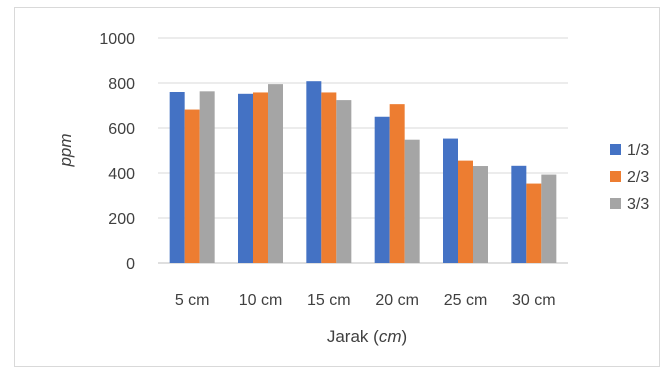 The width and height of the screenshot is (672, 374). Describe the element at coordinates (314, 172) in the screenshot. I see `bar-1-3-15cm` at that location.